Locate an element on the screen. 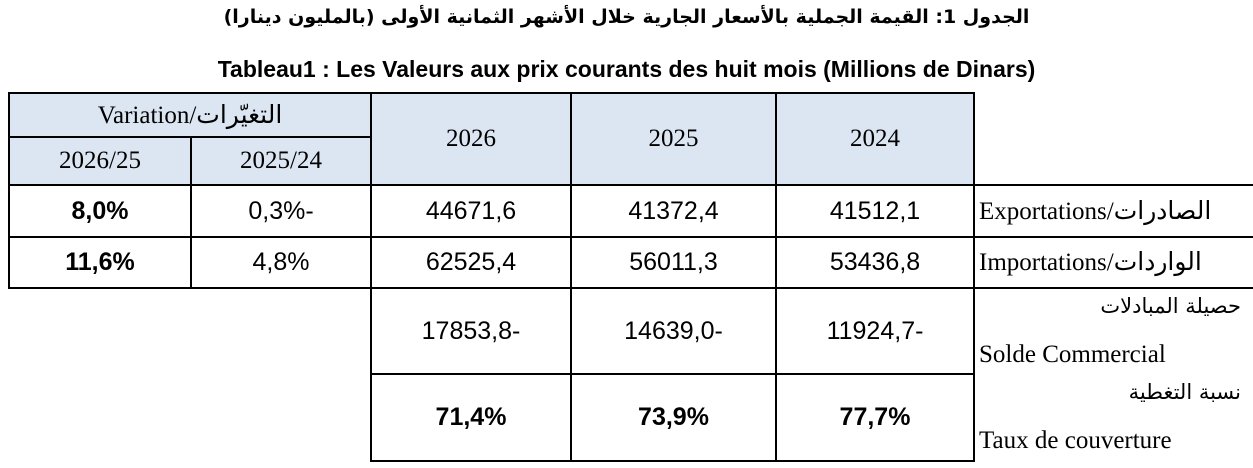 The height and width of the screenshot is (468, 1253). row-label-french: Taux de couverture is located at coordinates (1075, 440).